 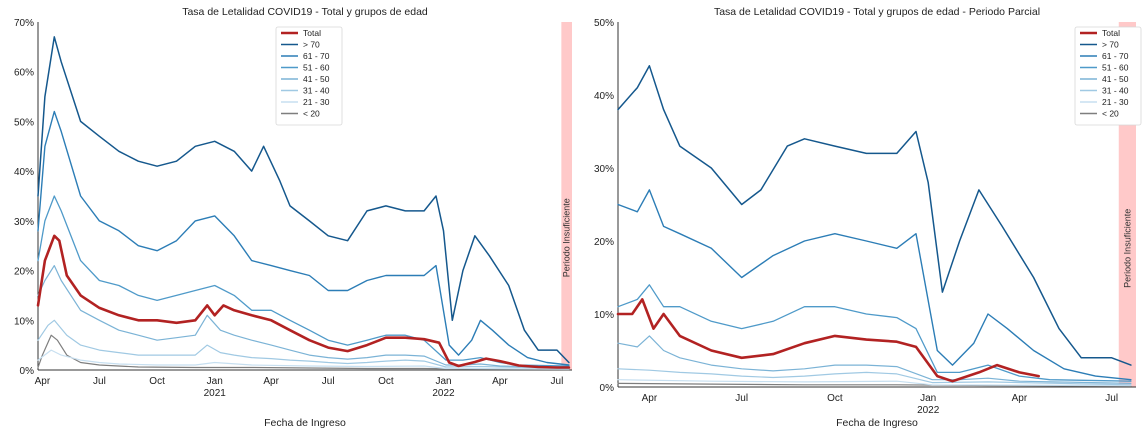 I want to click on y-tick-label: 60%, so click(x=24, y=73).